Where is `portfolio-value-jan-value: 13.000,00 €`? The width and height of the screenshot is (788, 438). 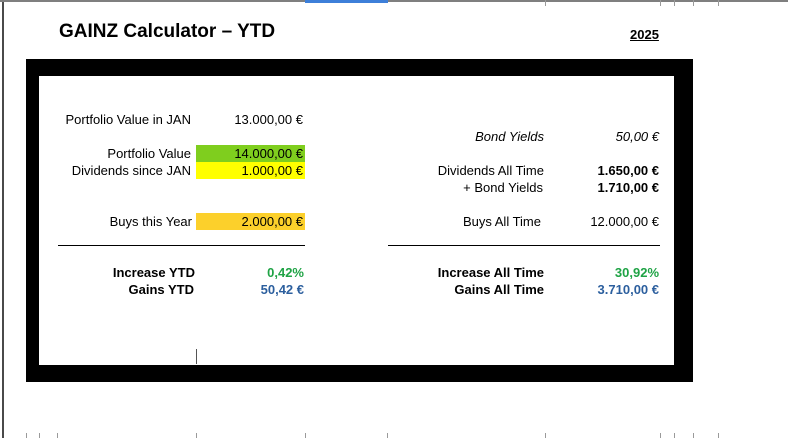 portfolio-value-jan-value: 13.000,00 € is located at coordinates (268, 119).